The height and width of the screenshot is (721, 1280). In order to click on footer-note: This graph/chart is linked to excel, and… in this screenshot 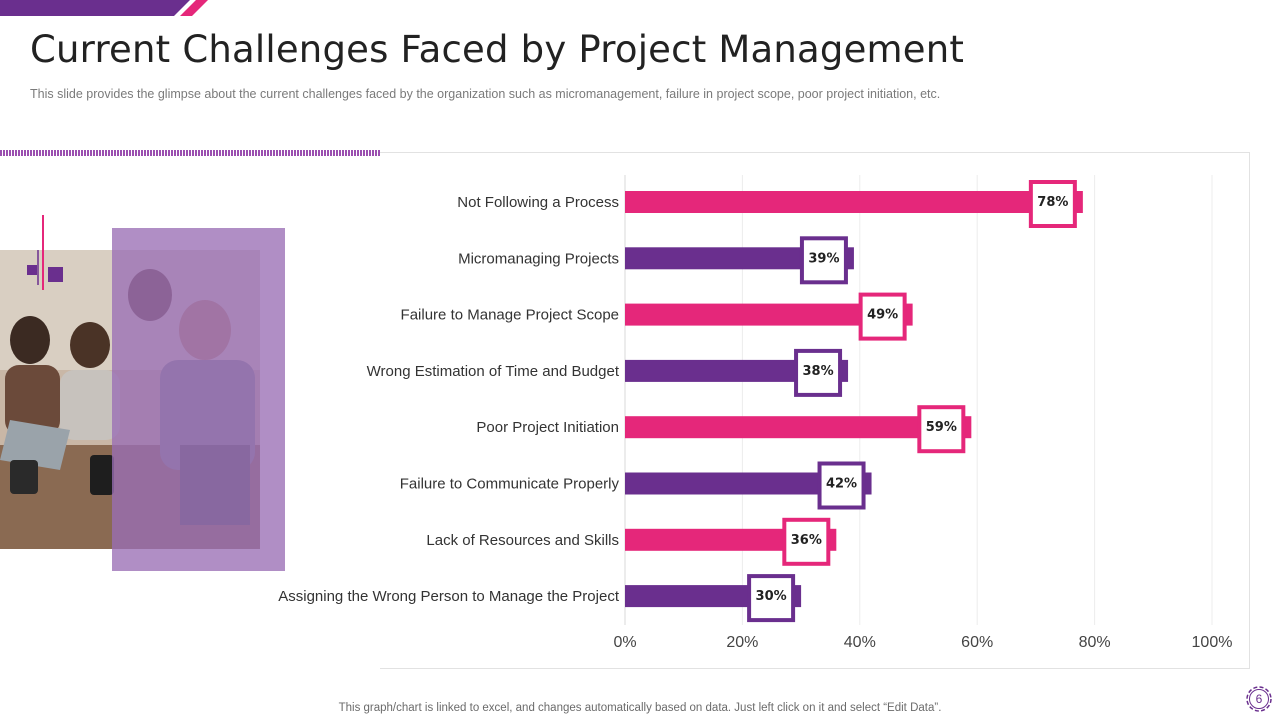, I will do `click(640, 708)`.